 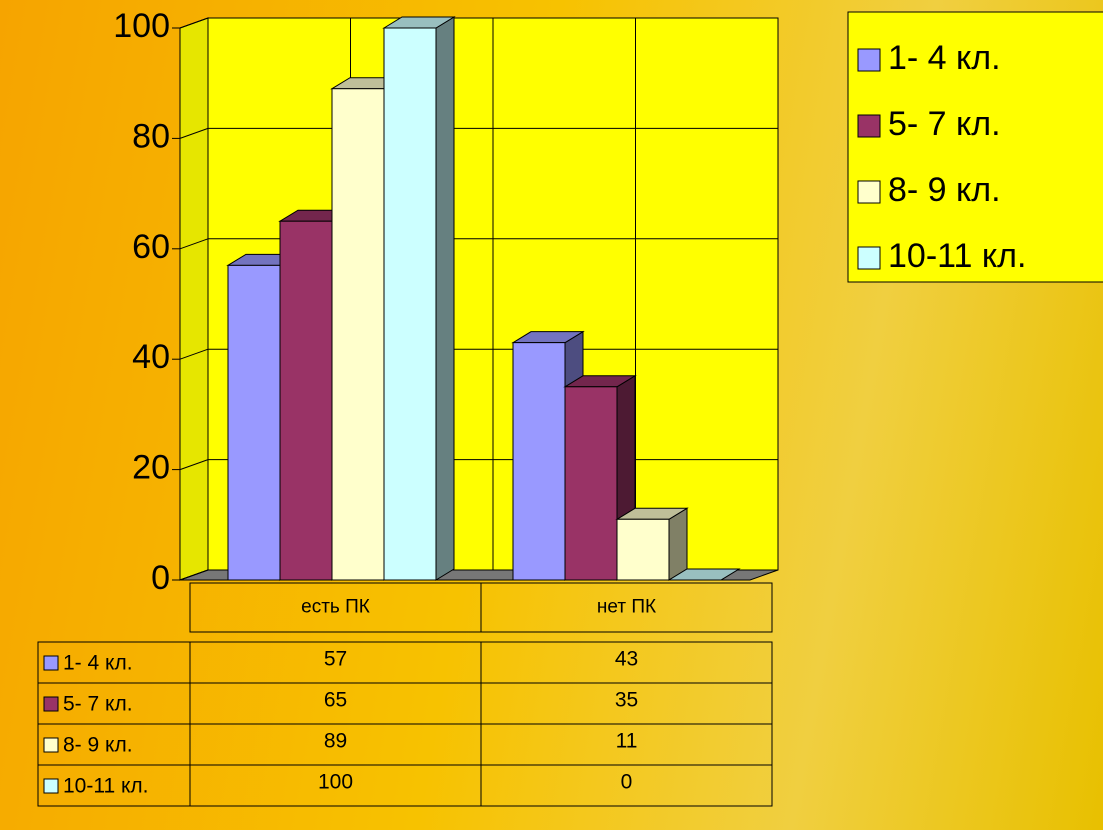 What do you see at coordinates (627, 782) in the screenshot?
I see `table-value: 0` at bounding box center [627, 782].